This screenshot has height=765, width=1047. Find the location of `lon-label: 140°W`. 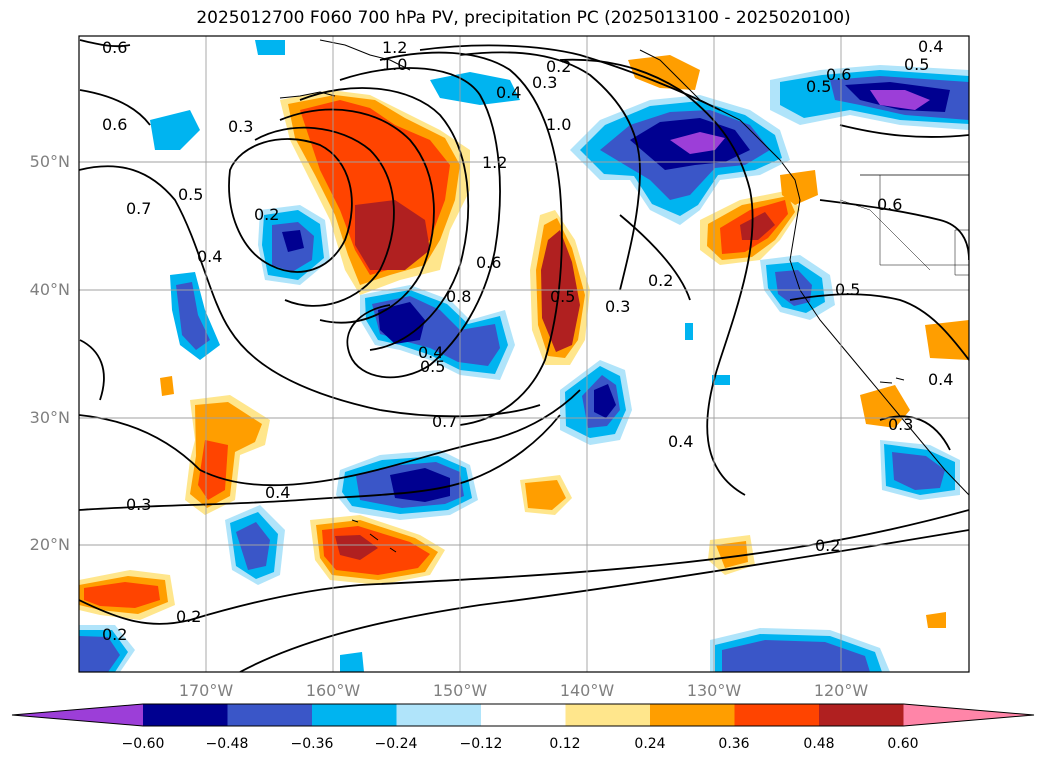

lon-label: 140°W is located at coordinates (587, 690).